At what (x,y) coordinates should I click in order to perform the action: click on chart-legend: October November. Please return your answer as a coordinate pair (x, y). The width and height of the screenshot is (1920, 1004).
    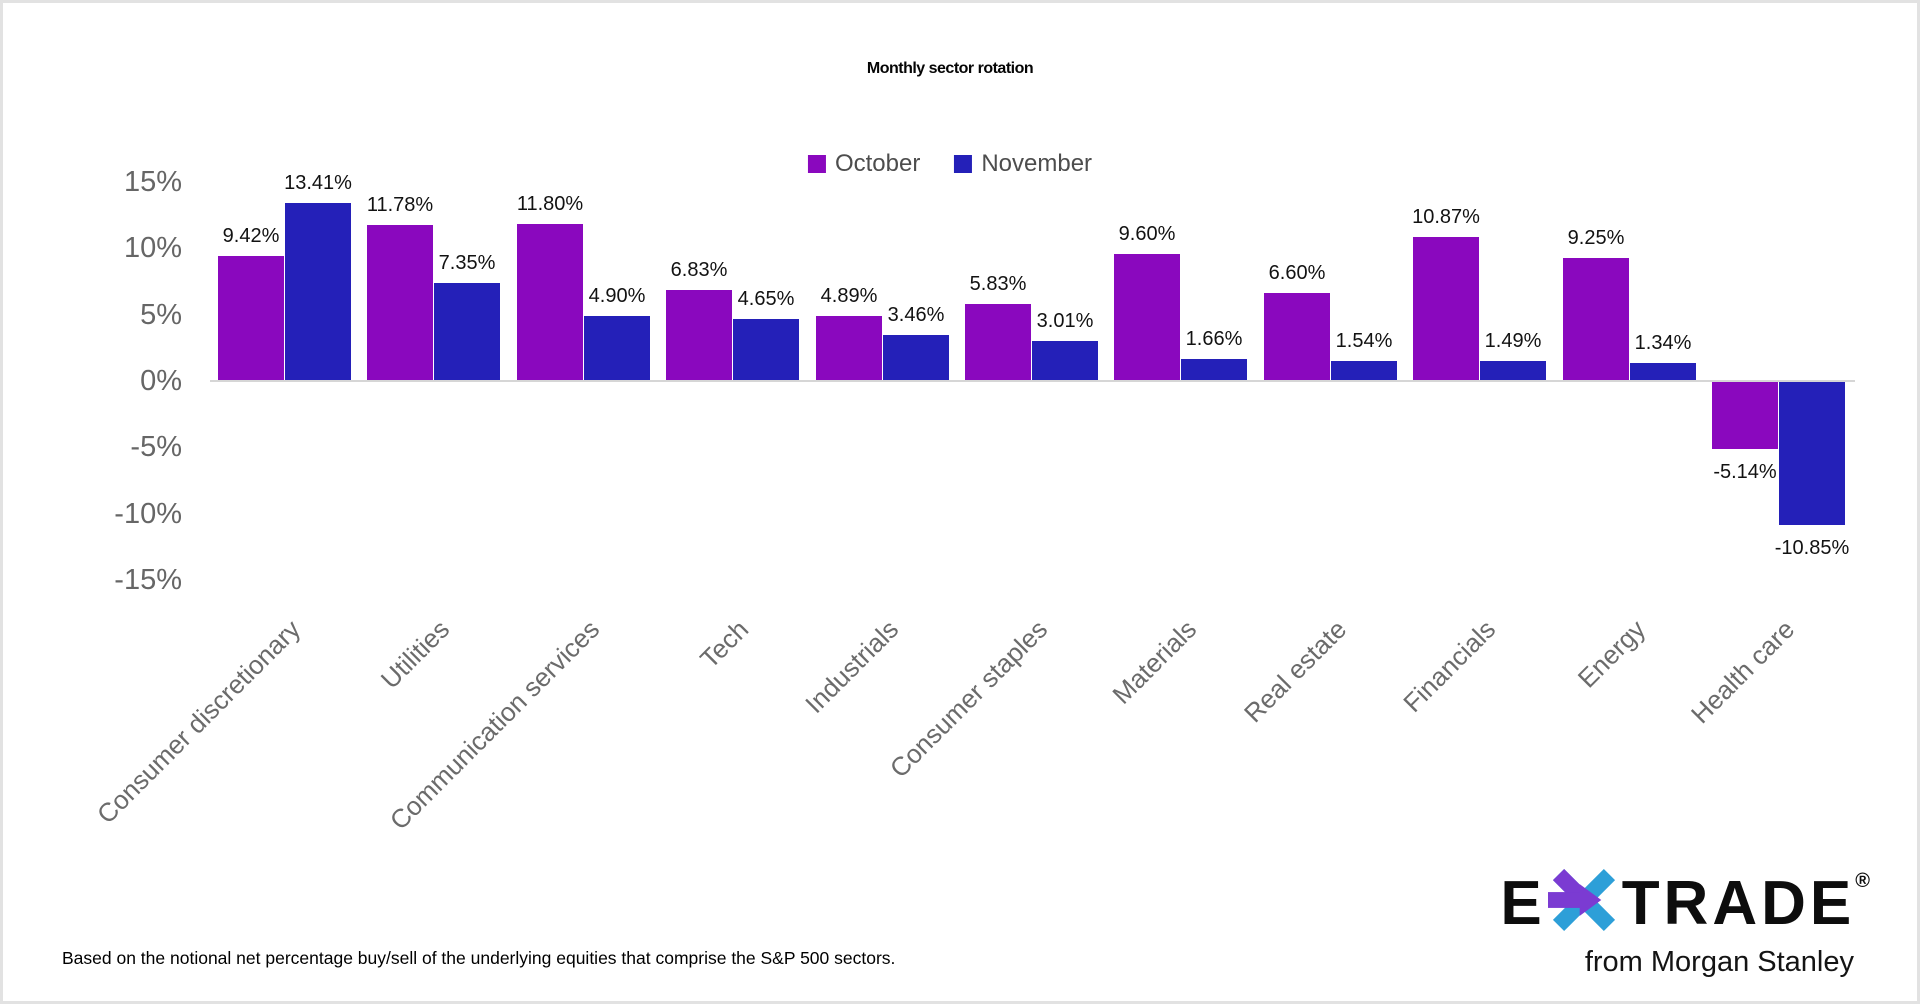
    Looking at the image, I should click on (949, 164).